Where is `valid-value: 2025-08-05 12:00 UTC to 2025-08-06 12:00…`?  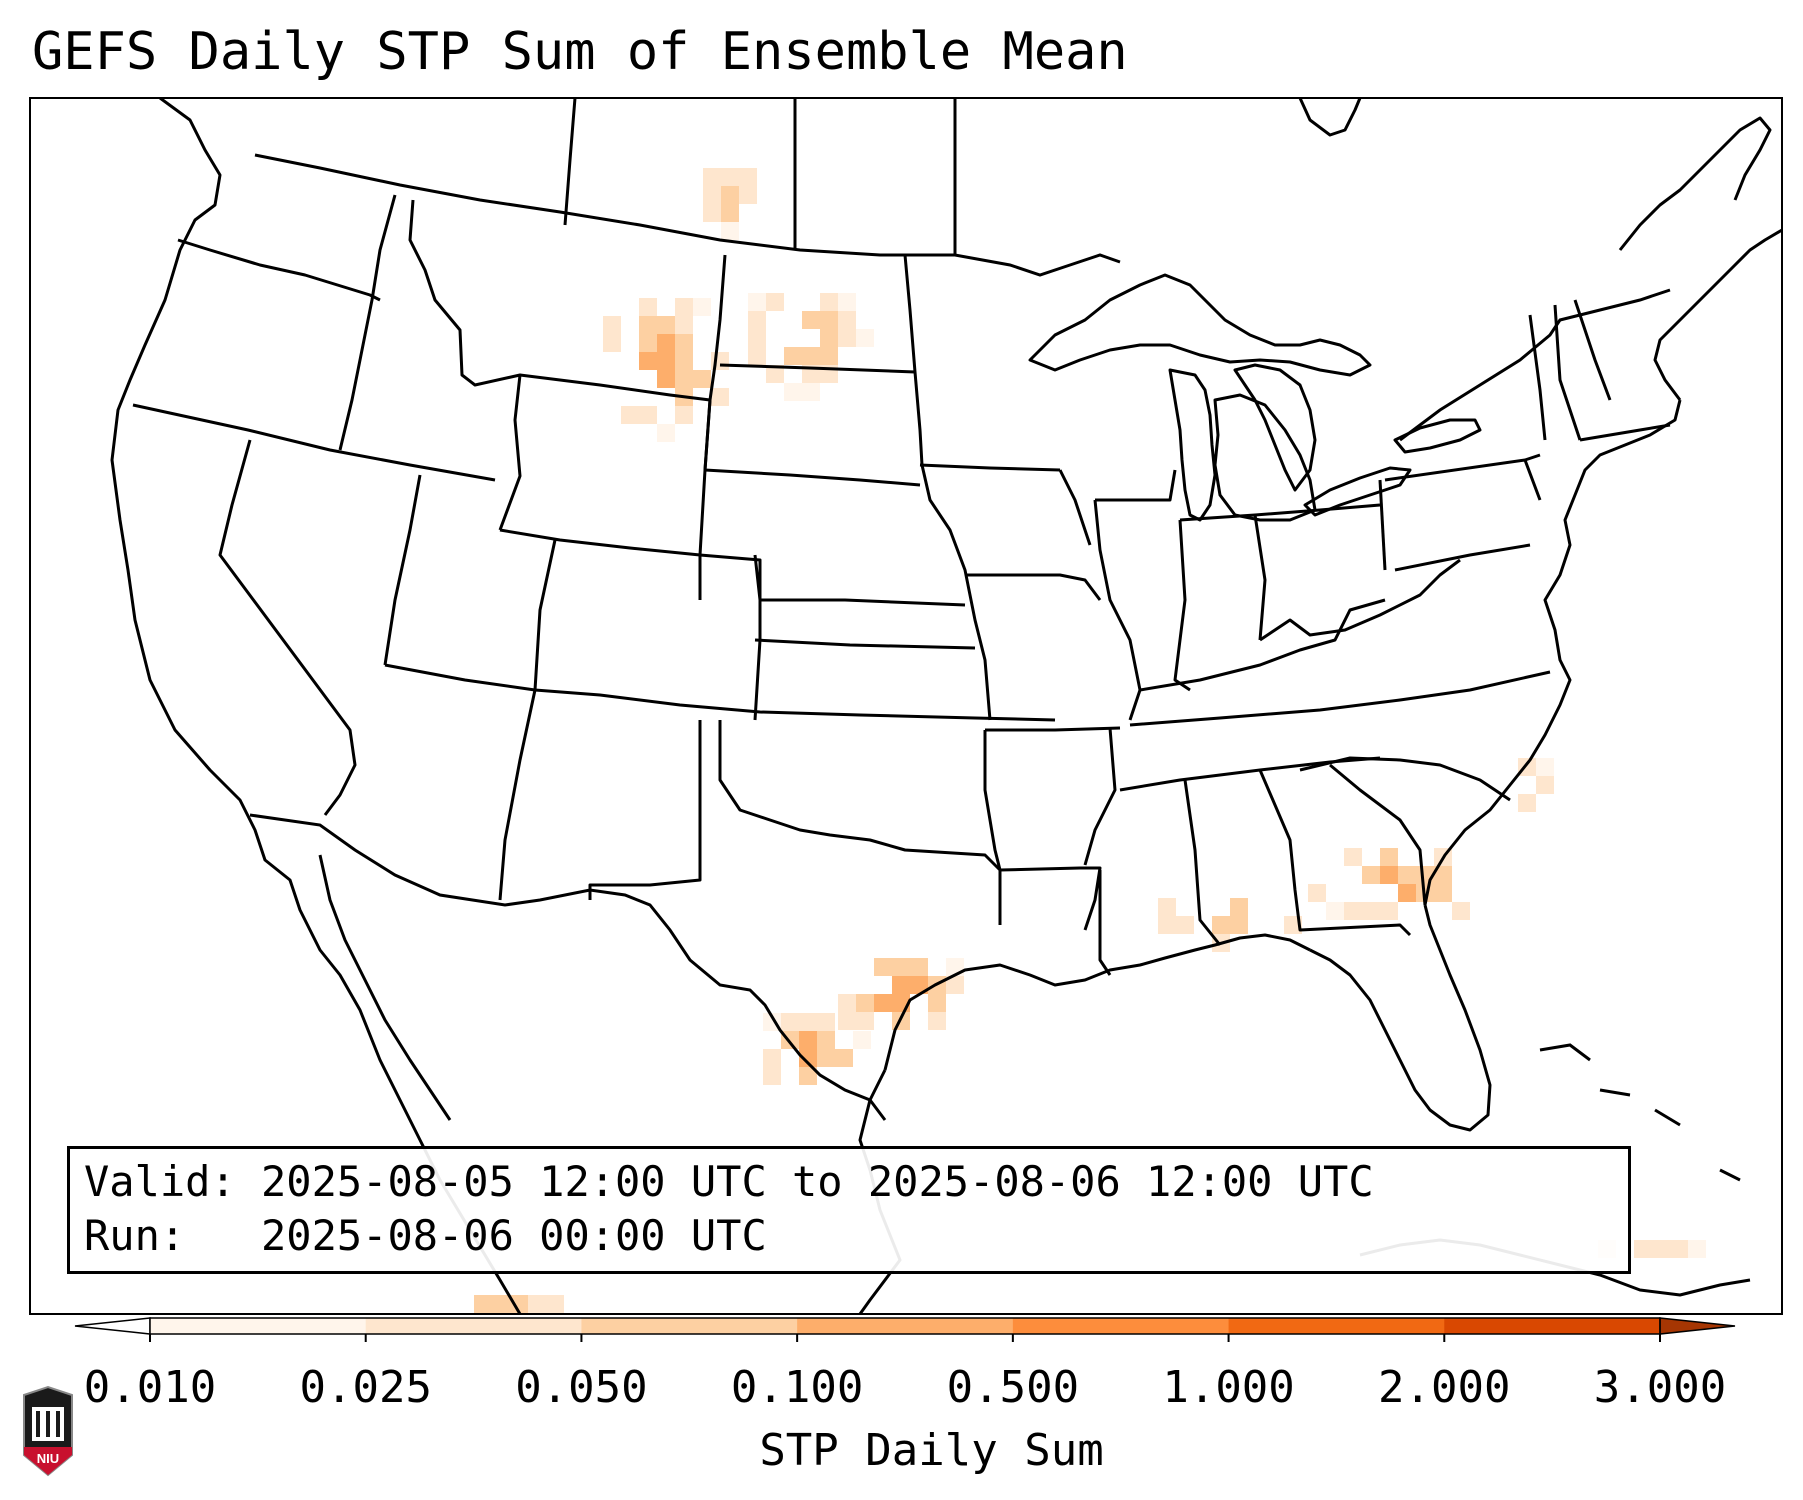 valid-value: 2025-08-05 12:00 UTC to 2025-08-06 12:00… is located at coordinates (817, 1181).